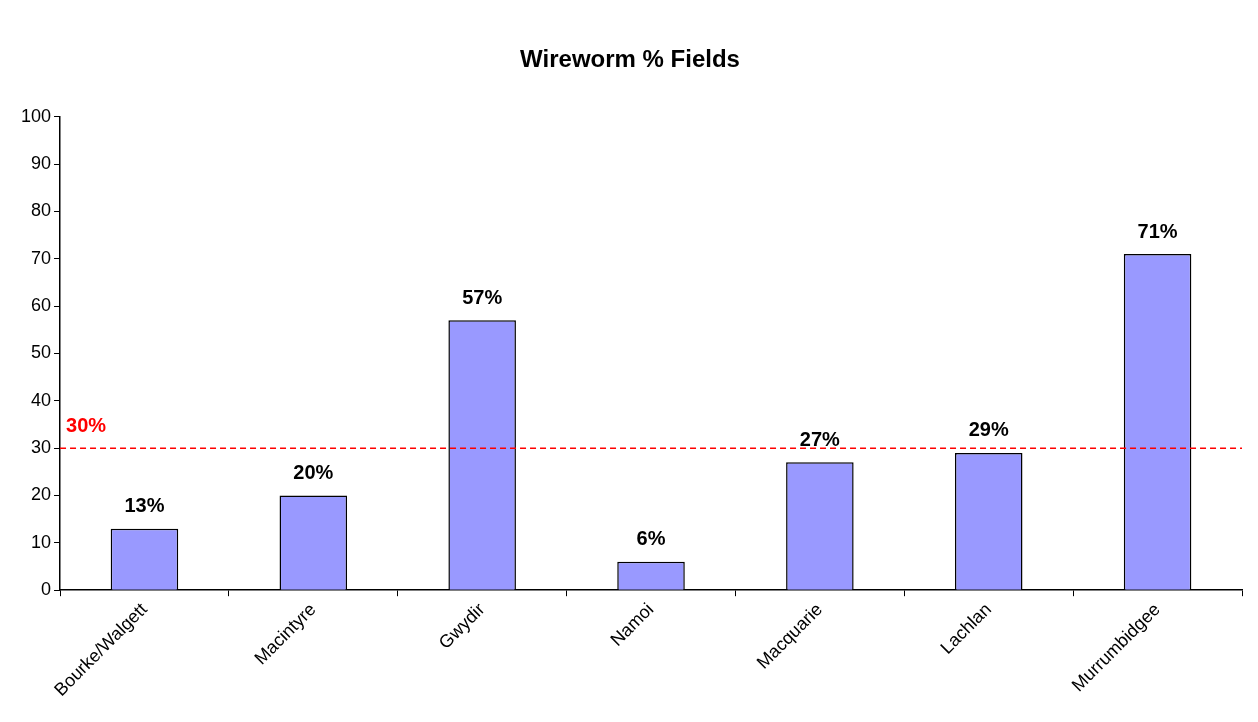  What do you see at coordinates (313, 472) in the screenshot?
I see `data-label: 20%` at bounding box center [313, 472].